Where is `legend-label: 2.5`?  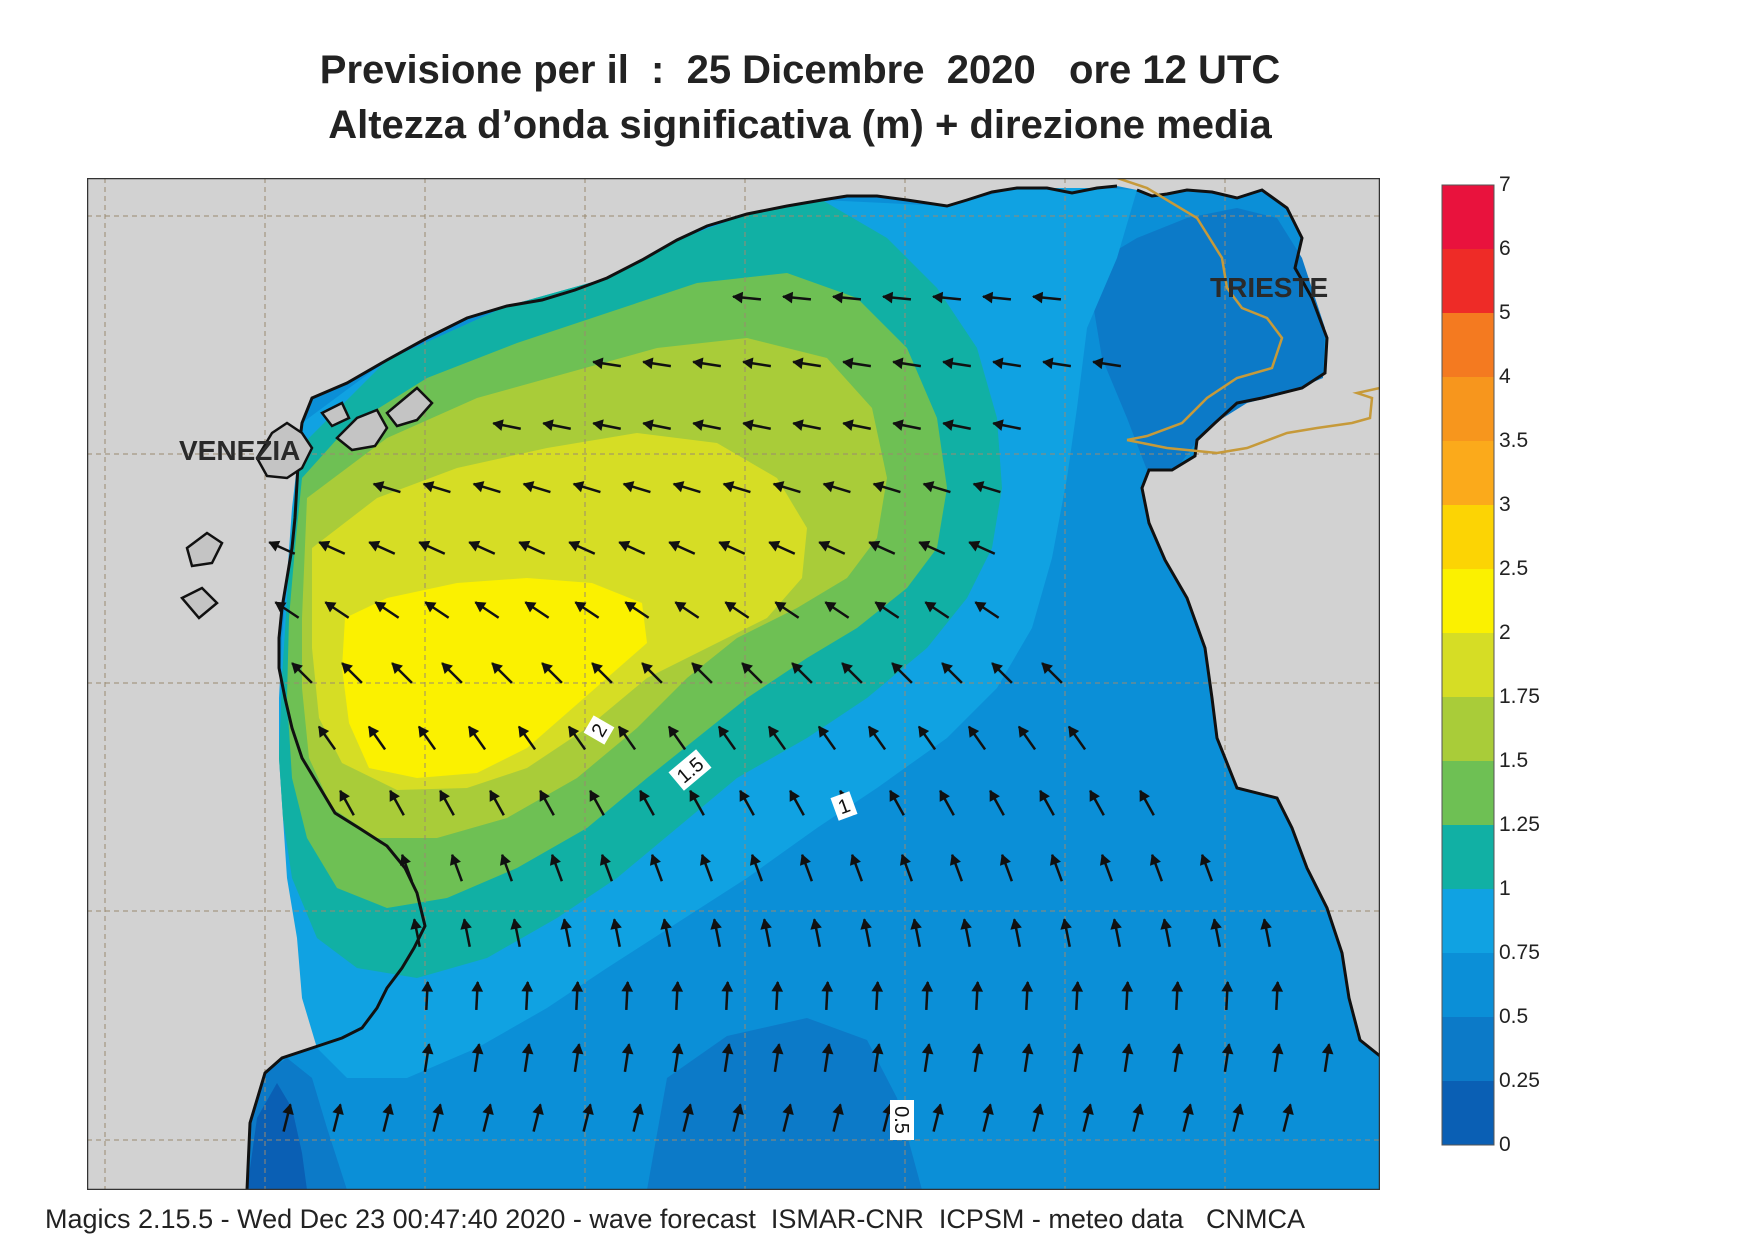
legend-label: 2.5 is located at coordinates (1514, 568).